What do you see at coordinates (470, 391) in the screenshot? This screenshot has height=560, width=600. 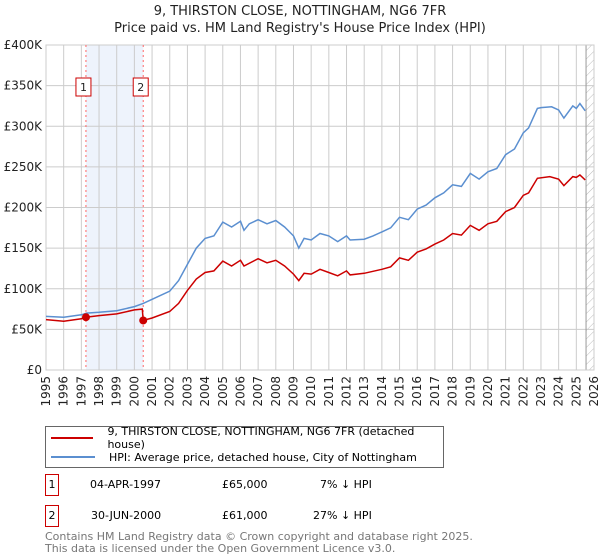 I see `x-tick-label: 2019` at bounding box center [470, 391].